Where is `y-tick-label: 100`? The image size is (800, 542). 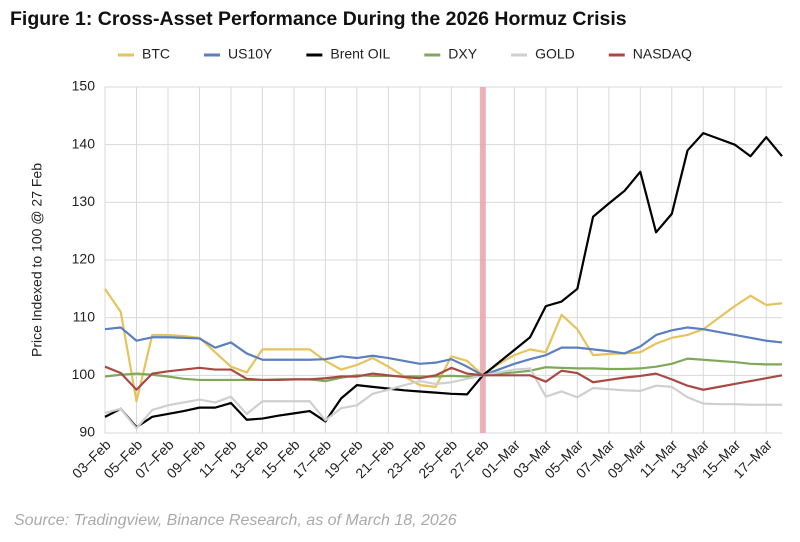
y-tick-label: 100 is located at coordinates (84, 374).